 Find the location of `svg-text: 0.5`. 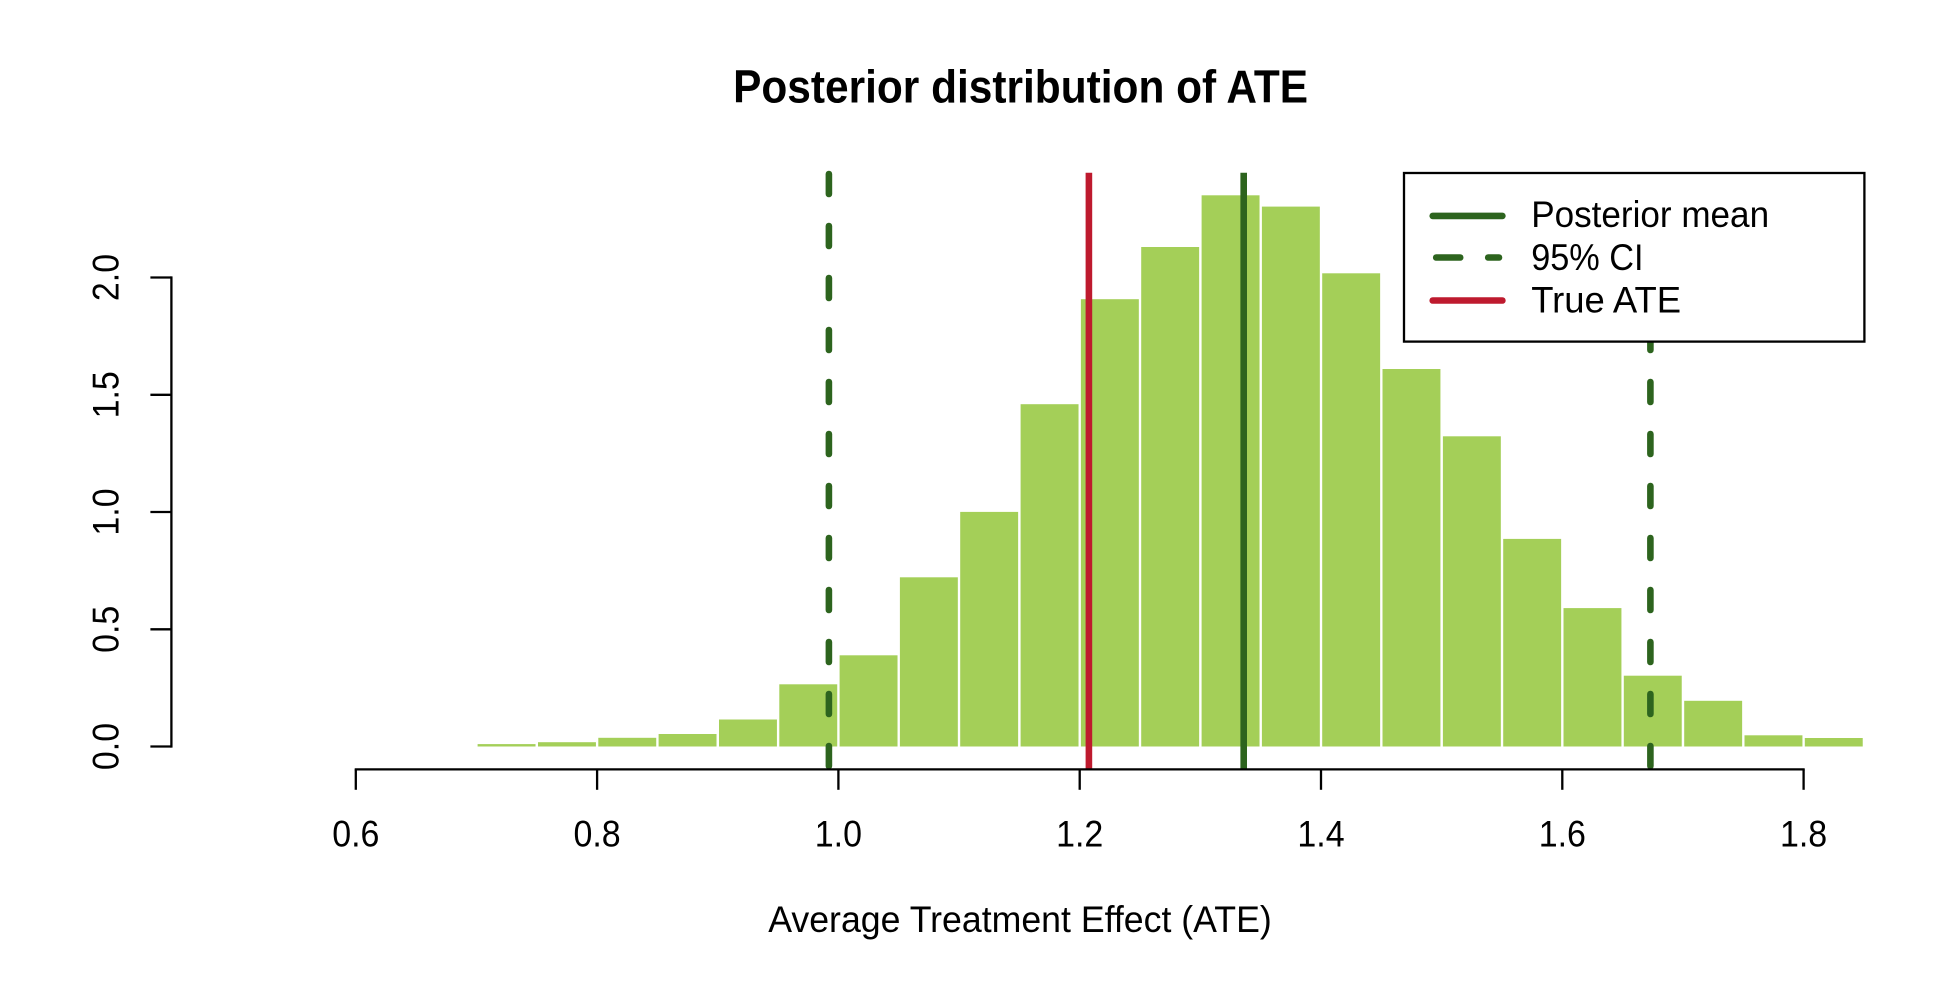

svg-text: 0.5 is located at coordinates (106, 629).